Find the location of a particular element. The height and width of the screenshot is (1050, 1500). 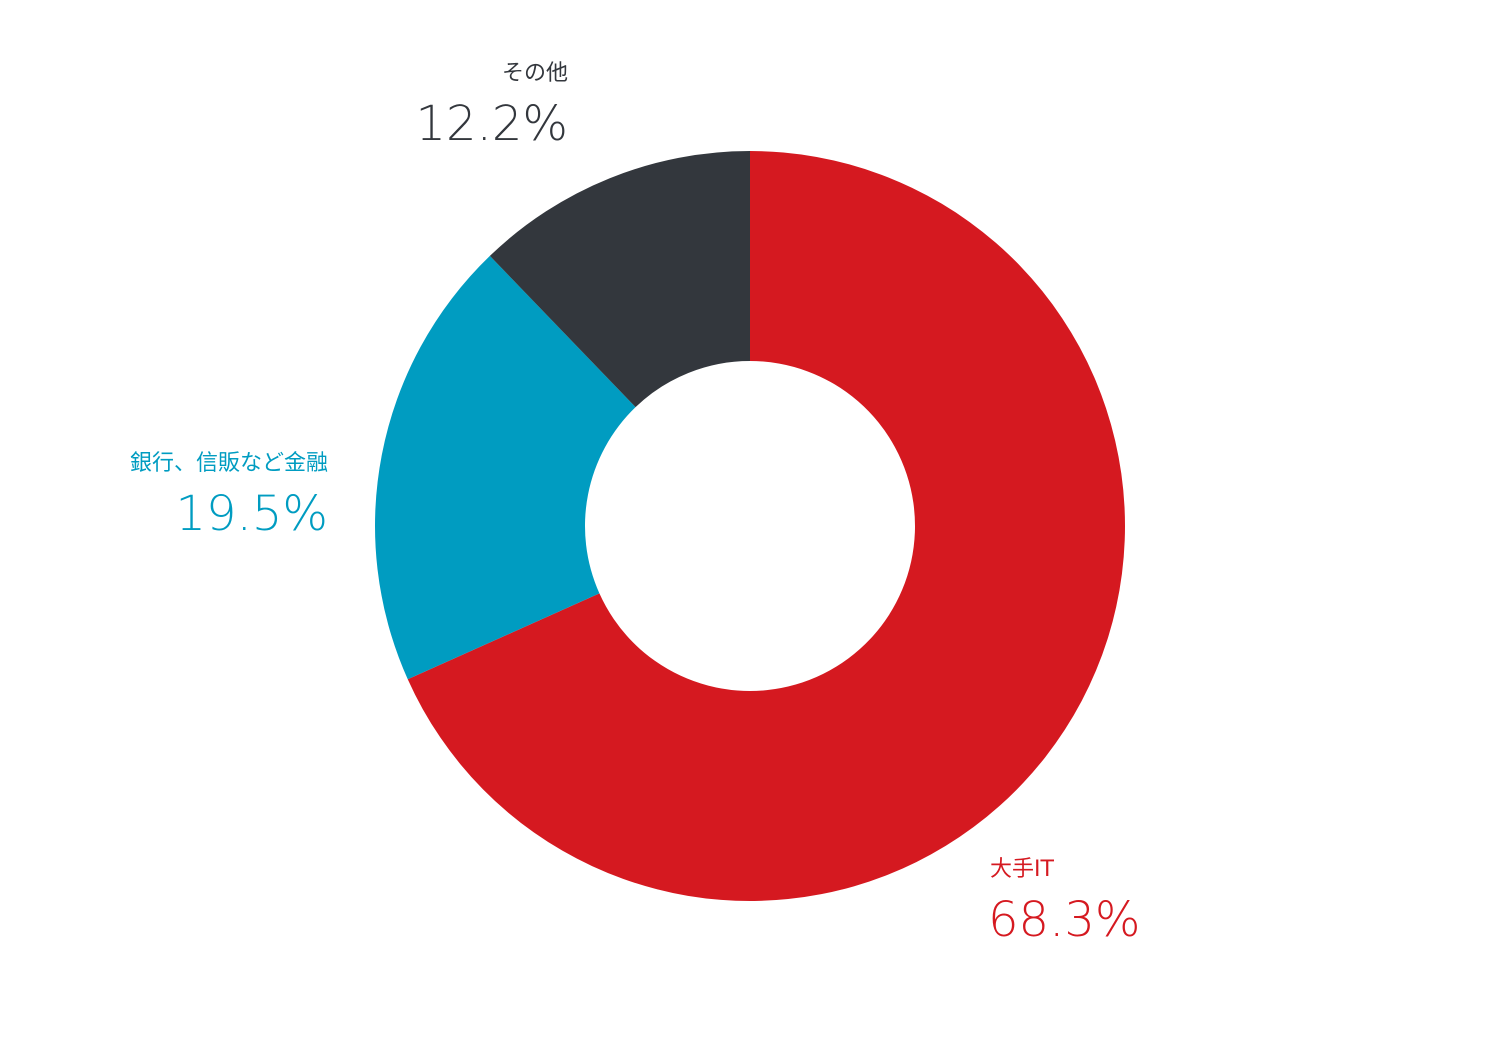

slice-finance is located at coordinates (505, 467).